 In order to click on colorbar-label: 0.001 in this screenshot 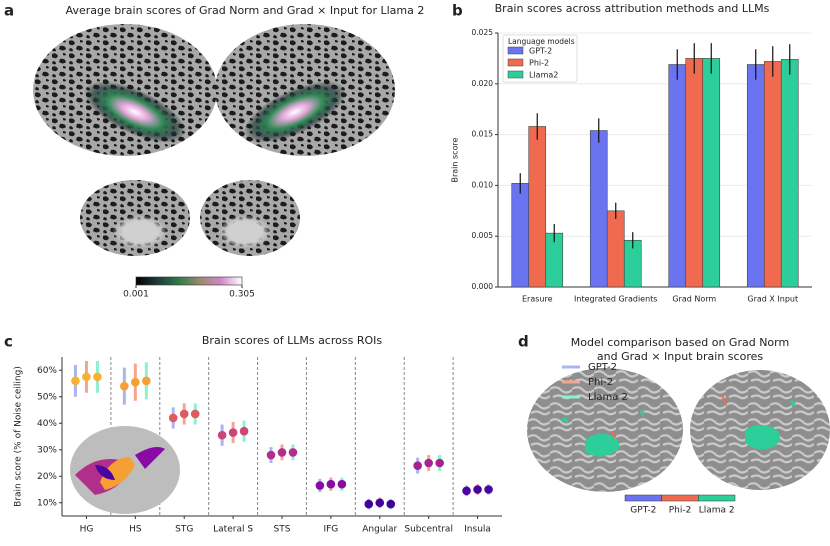, I will do `click(136, 295)`.